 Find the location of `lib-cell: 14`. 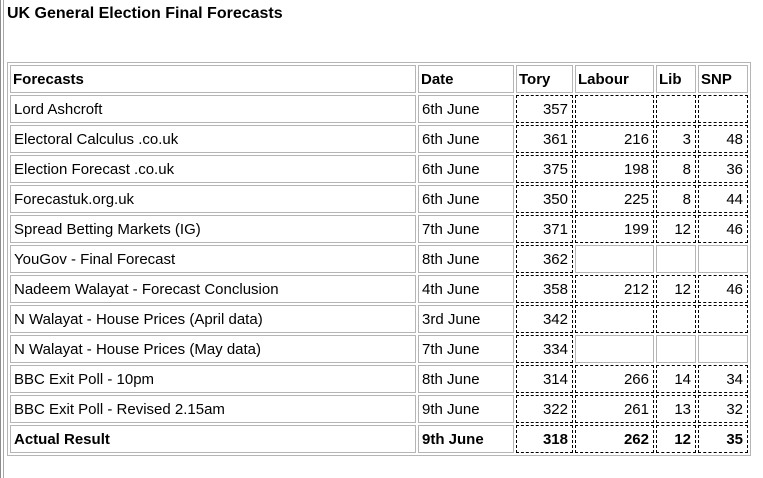

lib-cell: 14 is located at coordinates (676, 379).